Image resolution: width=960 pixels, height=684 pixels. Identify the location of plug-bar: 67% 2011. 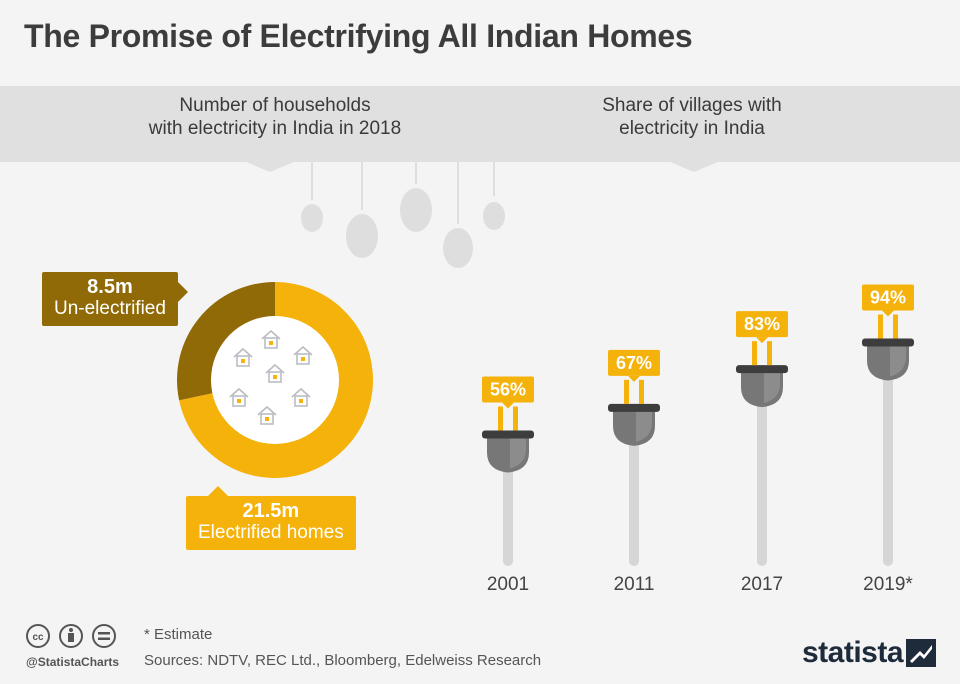
(634, 472).